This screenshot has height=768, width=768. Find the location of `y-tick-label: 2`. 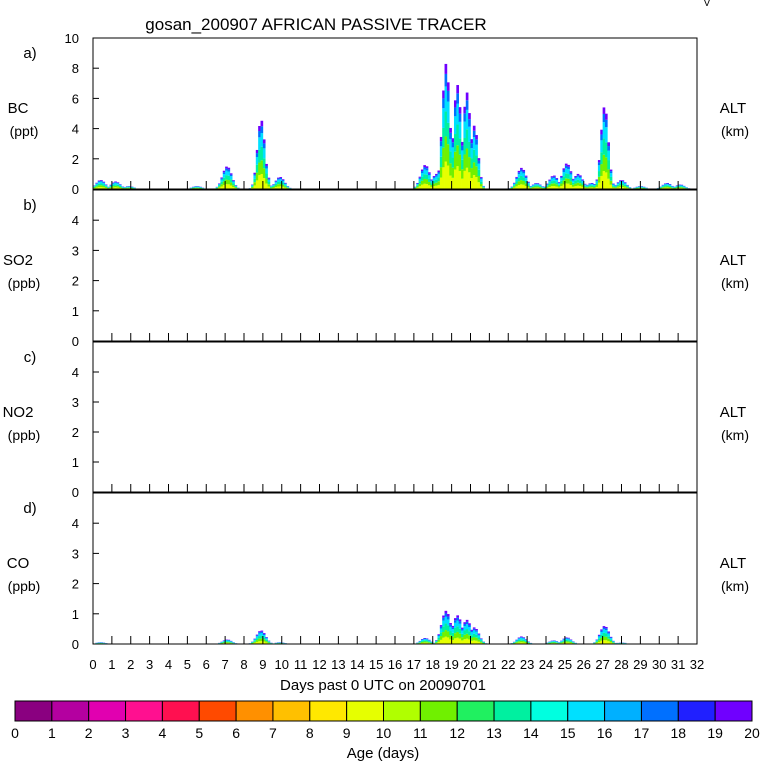

y-tick-label: 2 is located at coordinates (75, 432).